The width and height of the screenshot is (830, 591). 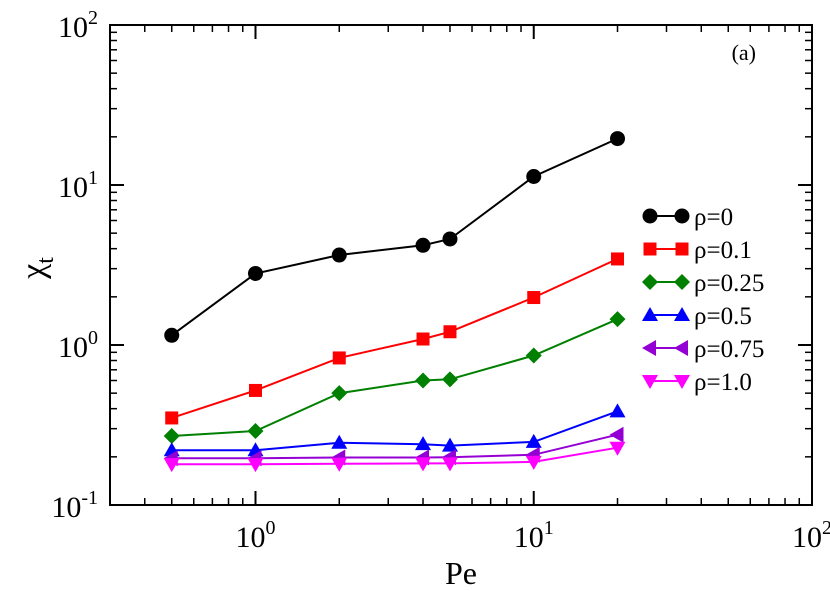 What do you see at coordinates (78, 345) in the screenshot?
I see `y-tick-label: 10⁰` at bounding box center [78, 345].